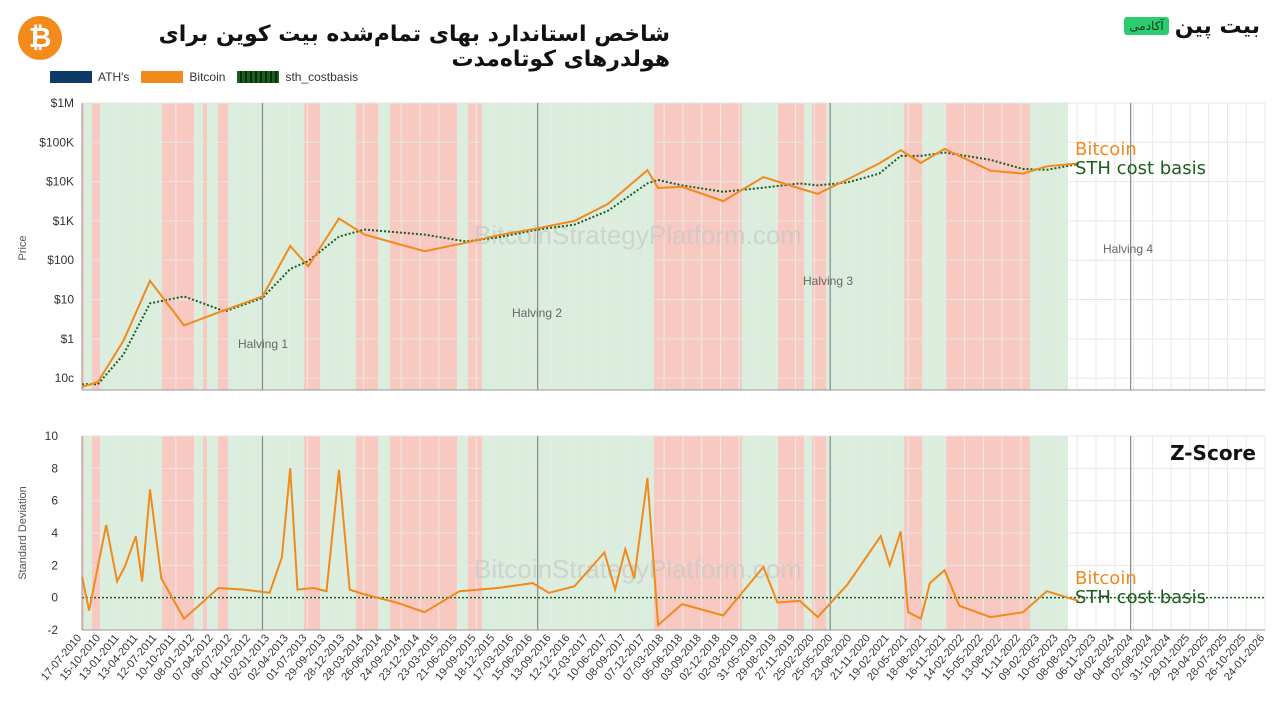  I want to click on bottom-right-label-bitcoin: Bitcoin, so click(1106, 578).